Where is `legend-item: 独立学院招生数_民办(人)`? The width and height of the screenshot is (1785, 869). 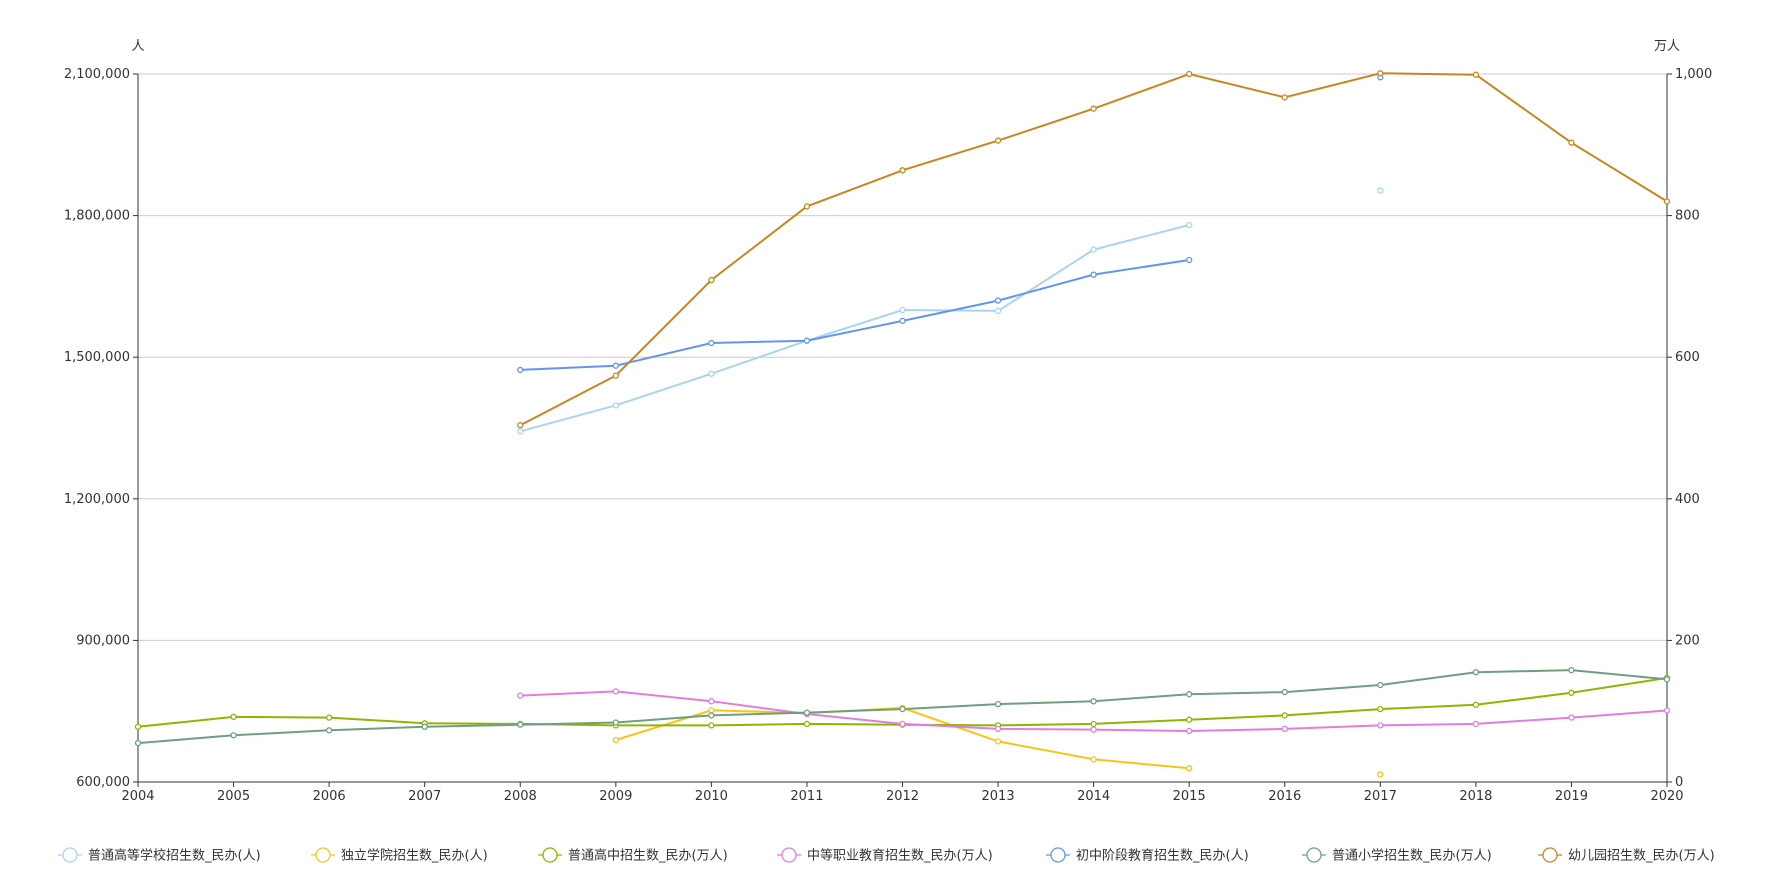 legend-item: 独立学院招生数_民办(人) is located at coordinates (399, 855).